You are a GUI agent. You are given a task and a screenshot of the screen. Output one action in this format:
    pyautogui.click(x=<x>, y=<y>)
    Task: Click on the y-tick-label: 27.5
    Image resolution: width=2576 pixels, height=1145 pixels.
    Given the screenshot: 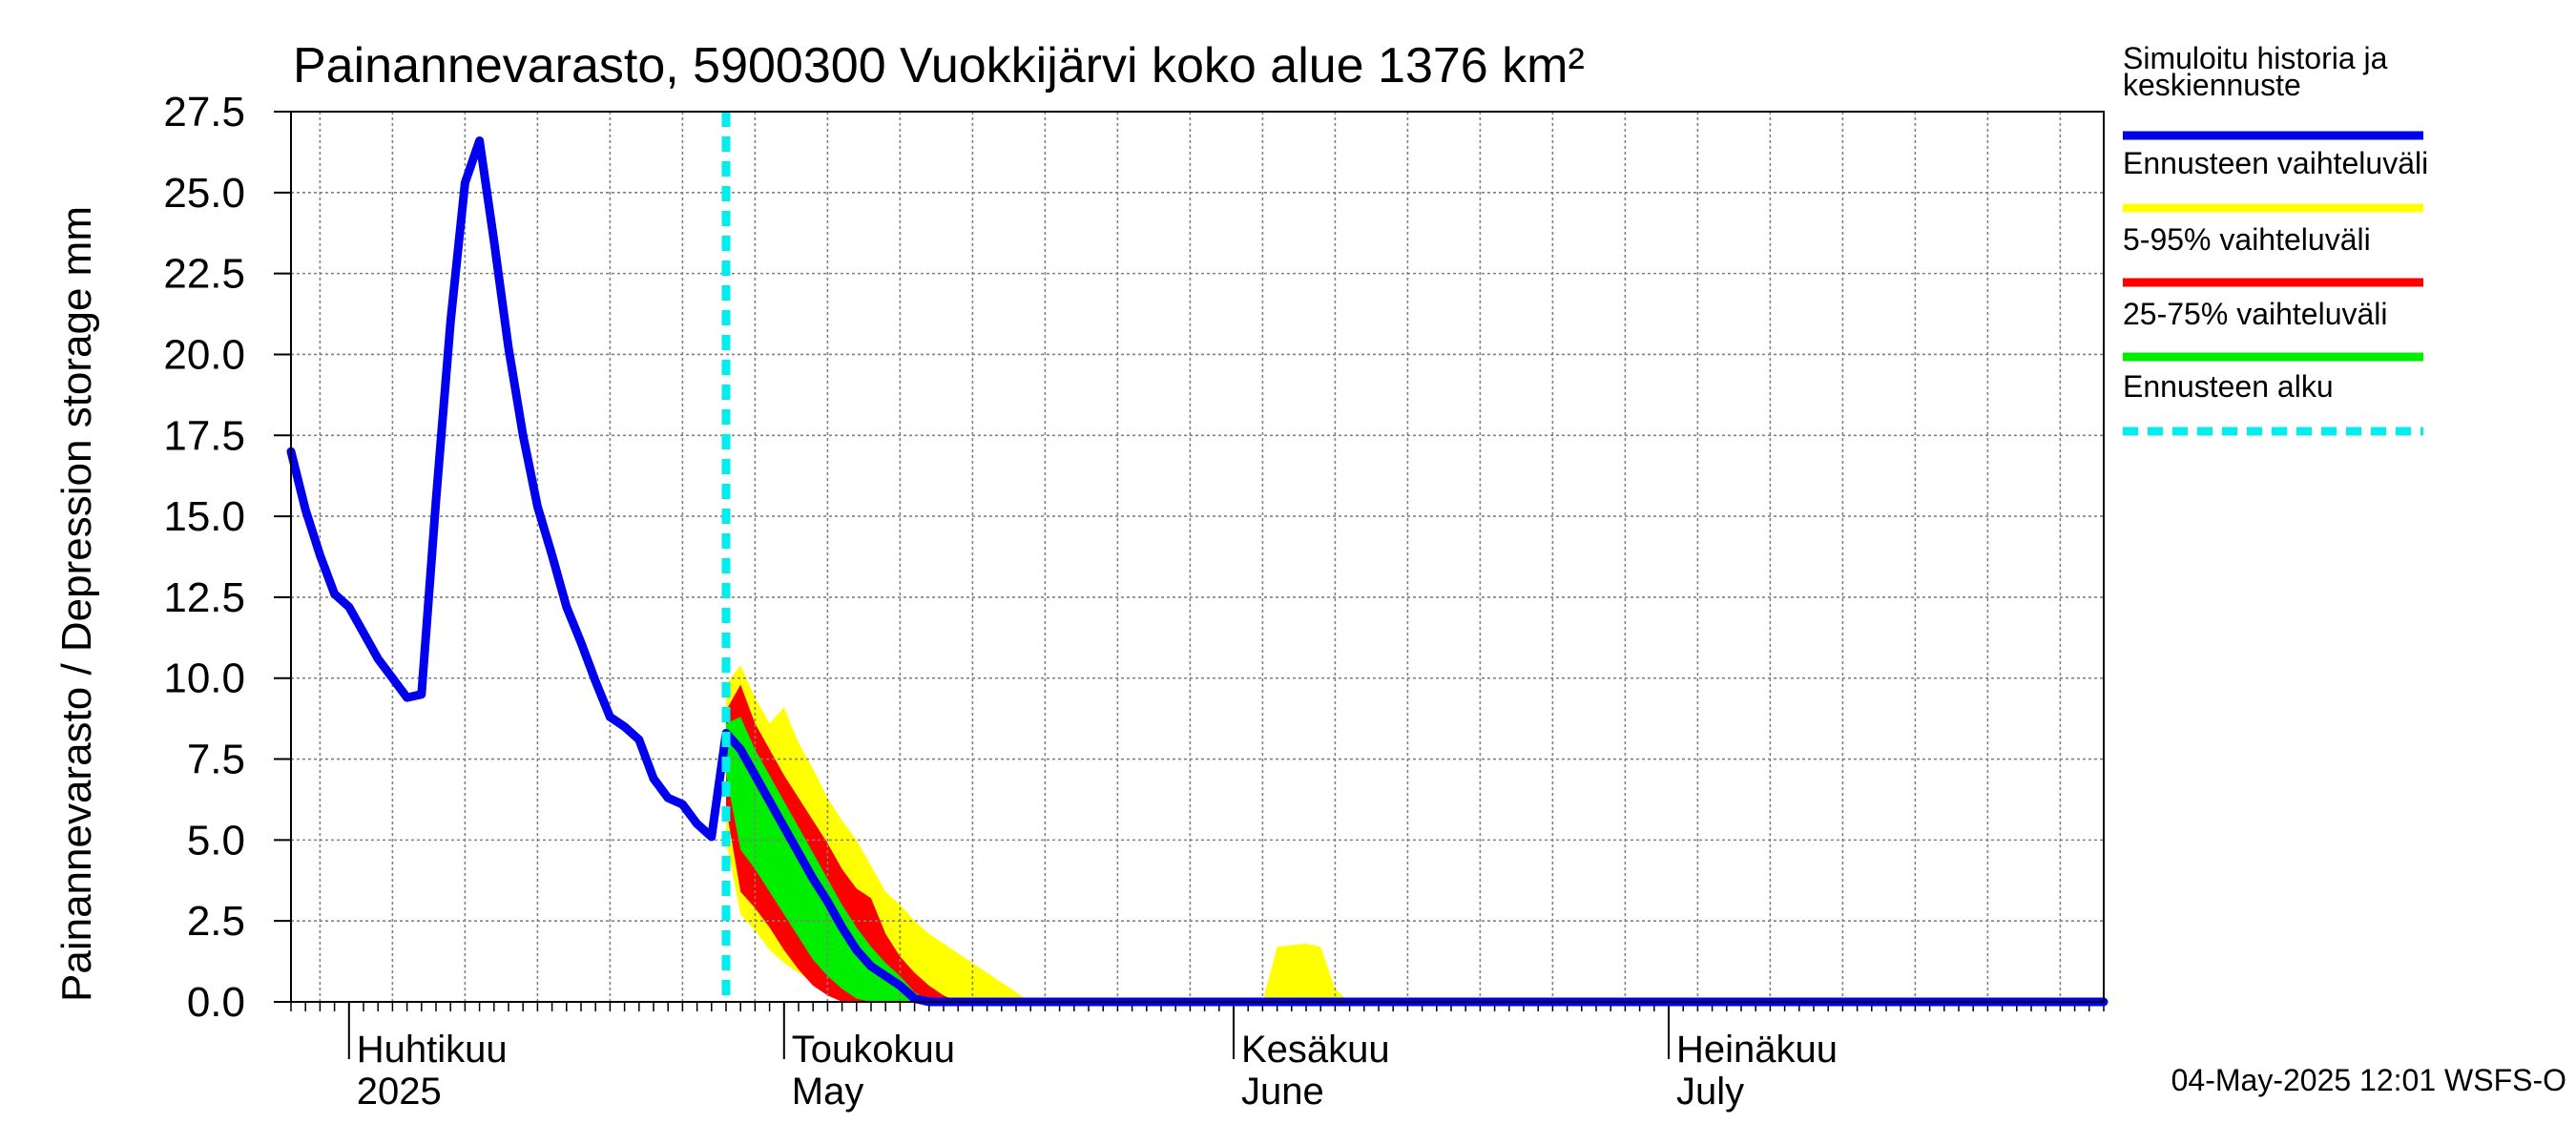 What is the action you would take?
    pyautogui.click(x=204, y=112)
    